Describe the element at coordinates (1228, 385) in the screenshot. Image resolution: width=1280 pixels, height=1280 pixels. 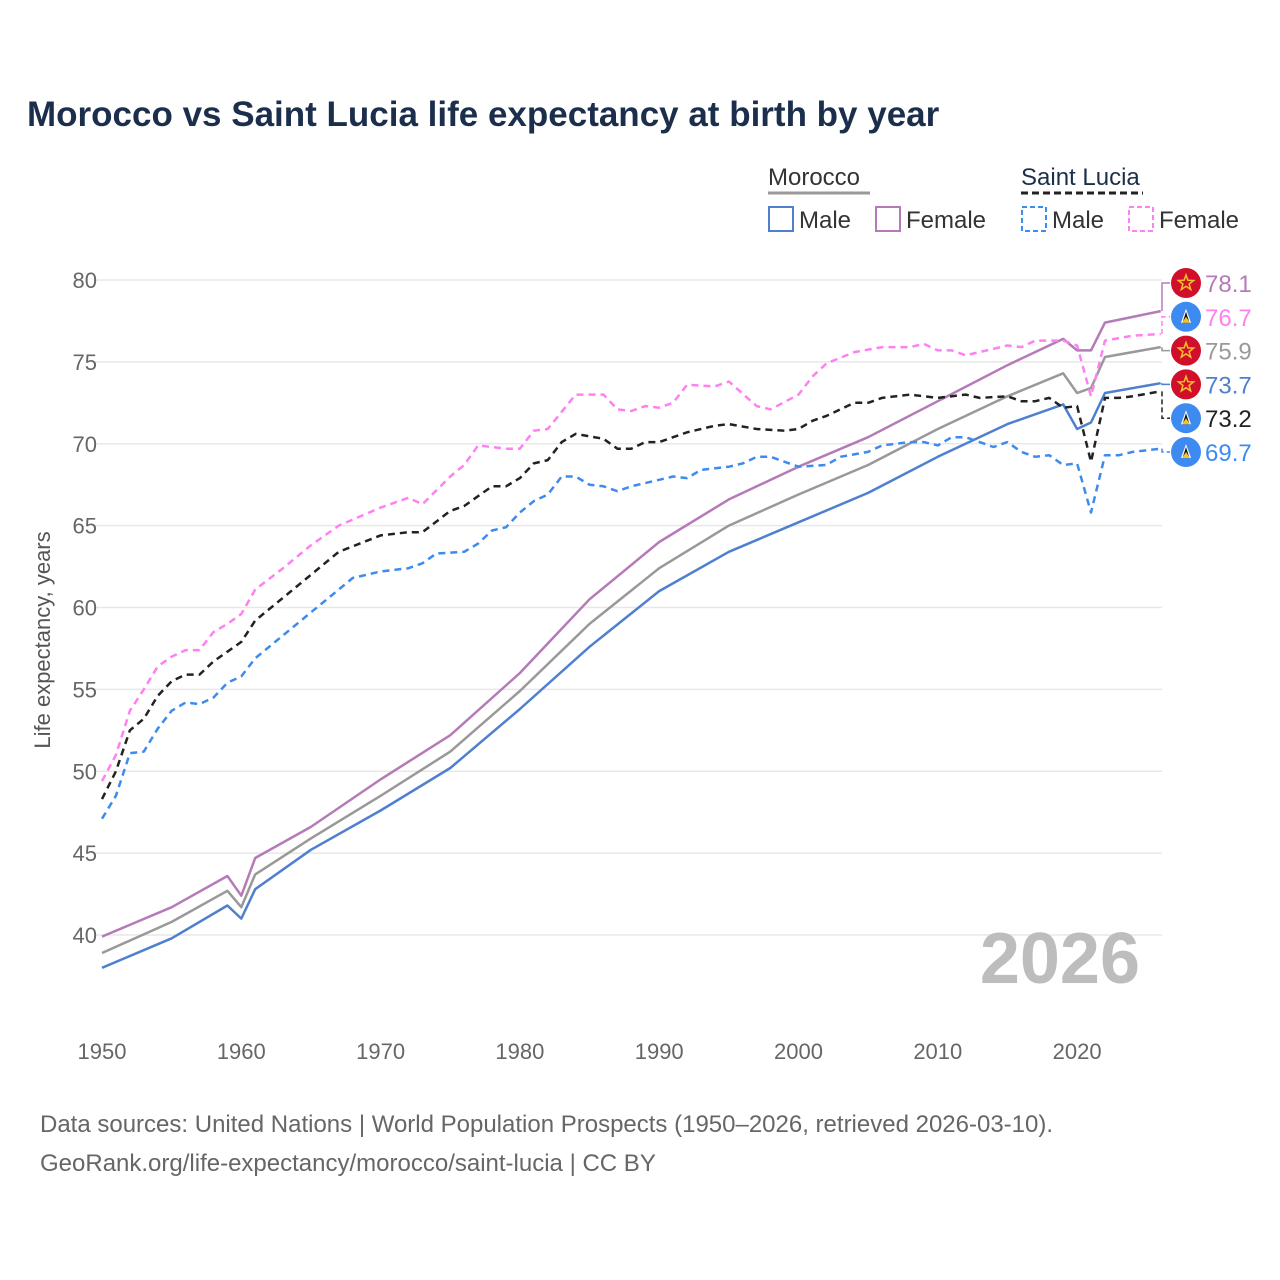
I see `end-value-label: 73.7` at that location.